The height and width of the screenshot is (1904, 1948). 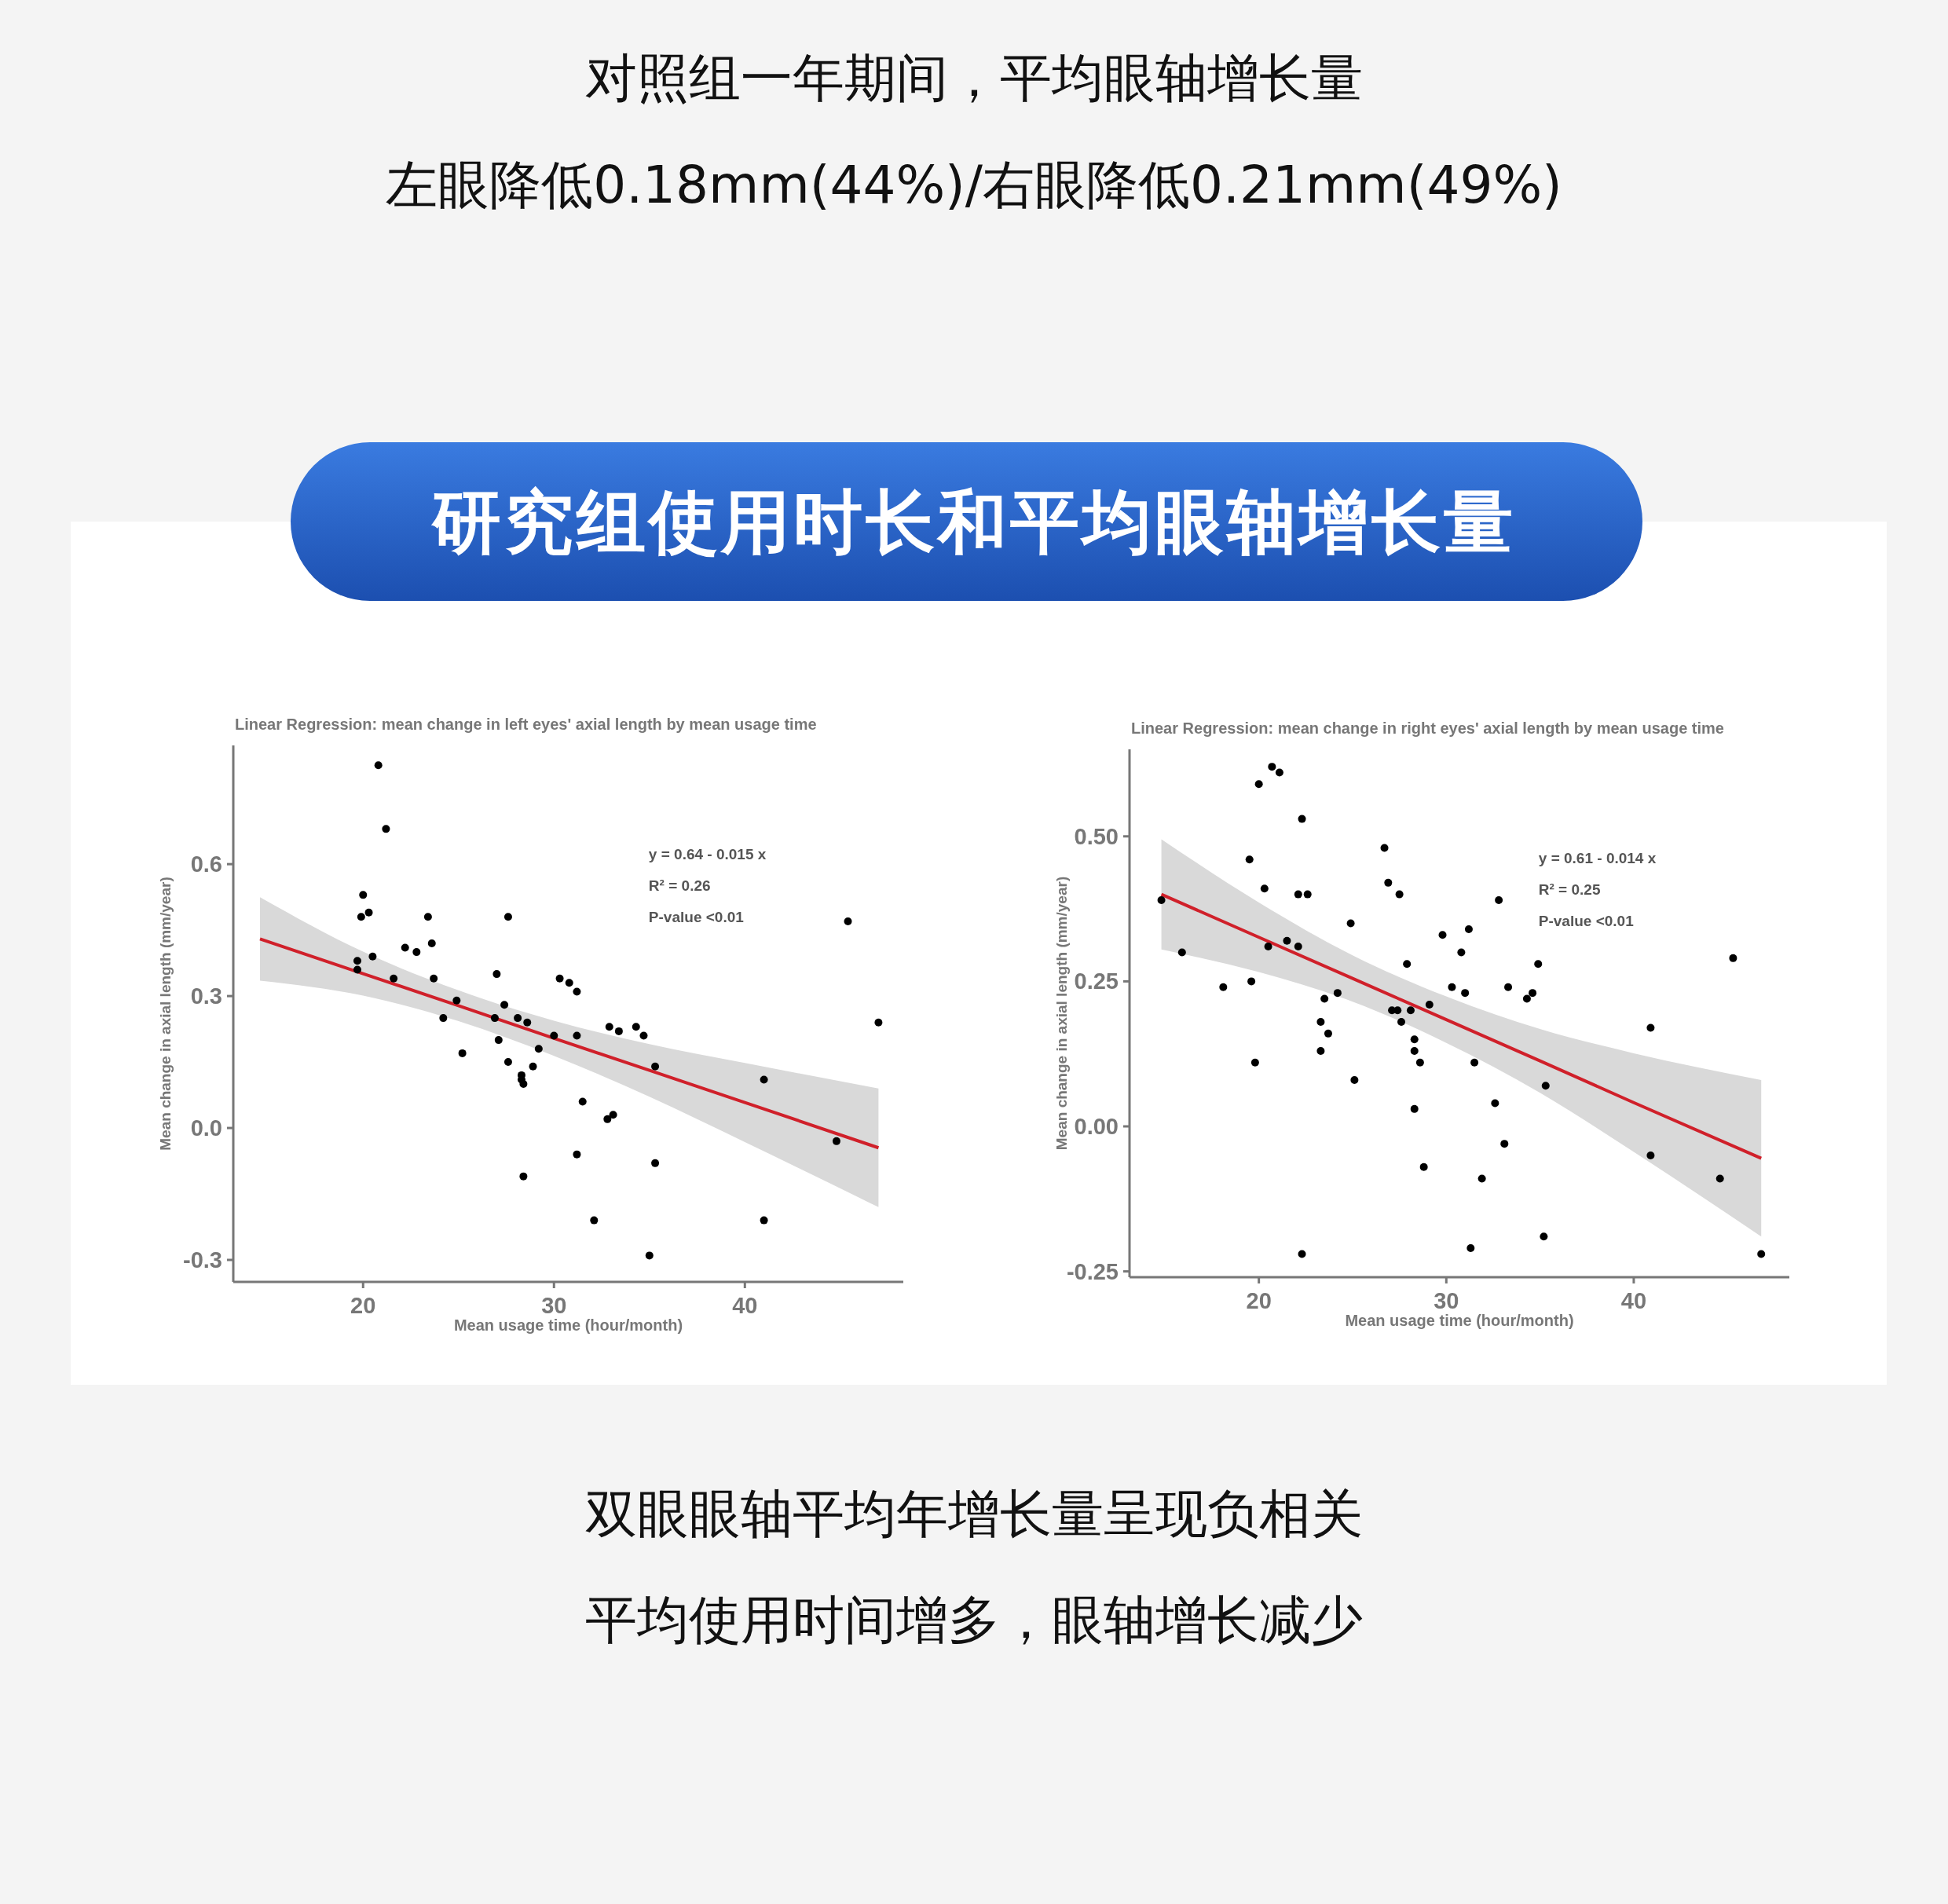 I want to click on y-tick-label: 0.3, so click(x=206, y=996).